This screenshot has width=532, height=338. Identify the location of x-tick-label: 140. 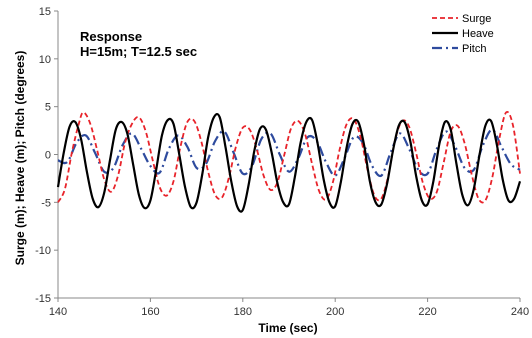
(58, 312).